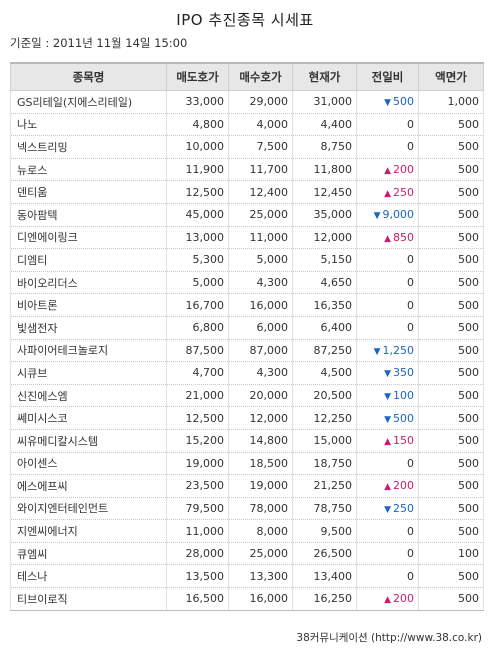  What do you see at coordinates (324, 102) in the screenshot?
I see `current-price-cell: 31,000` at bounding box center [324, 102].